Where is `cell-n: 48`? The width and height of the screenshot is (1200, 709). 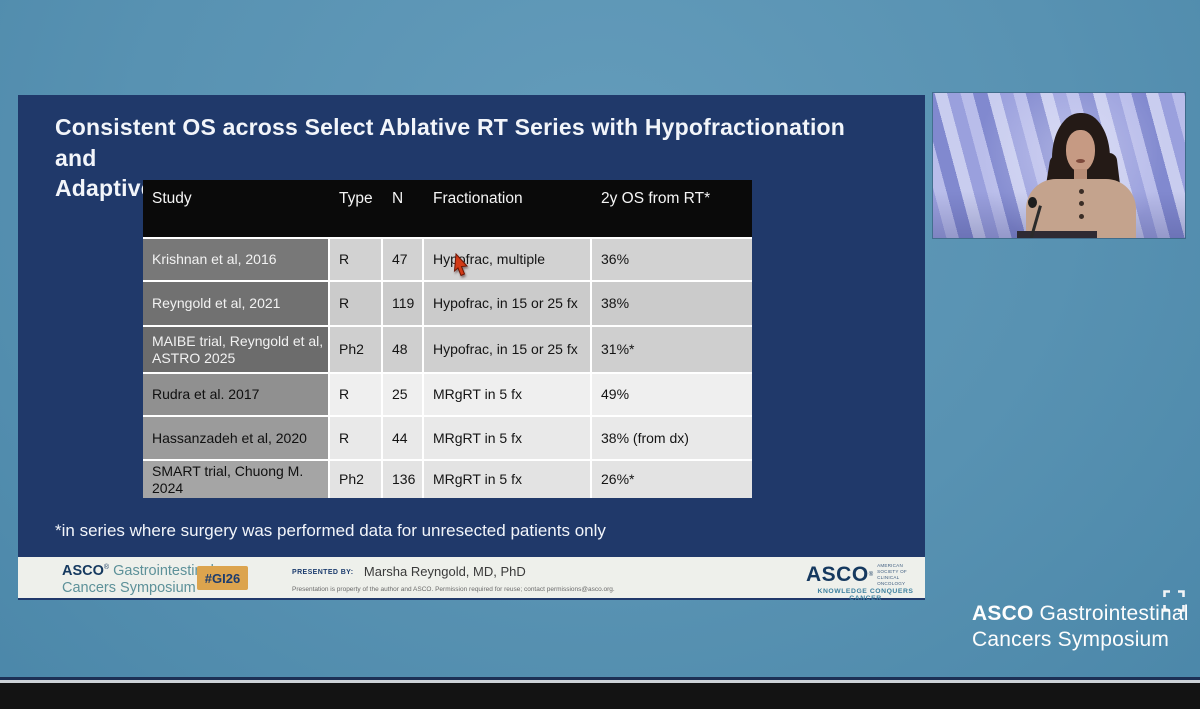 cell-n: 48 is located at coordinates (403, 349).